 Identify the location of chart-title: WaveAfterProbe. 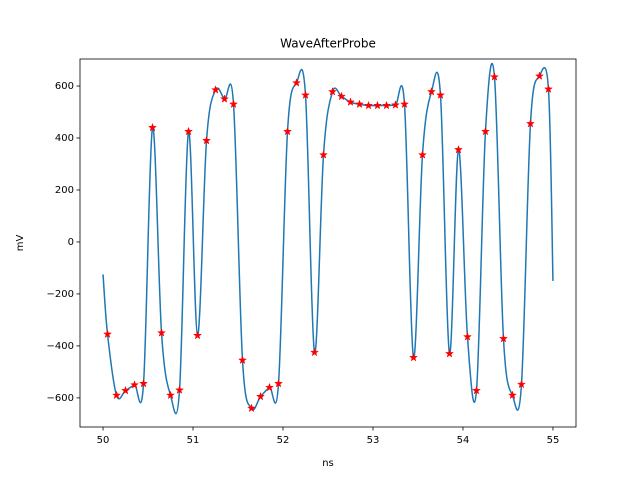
(328, 44).